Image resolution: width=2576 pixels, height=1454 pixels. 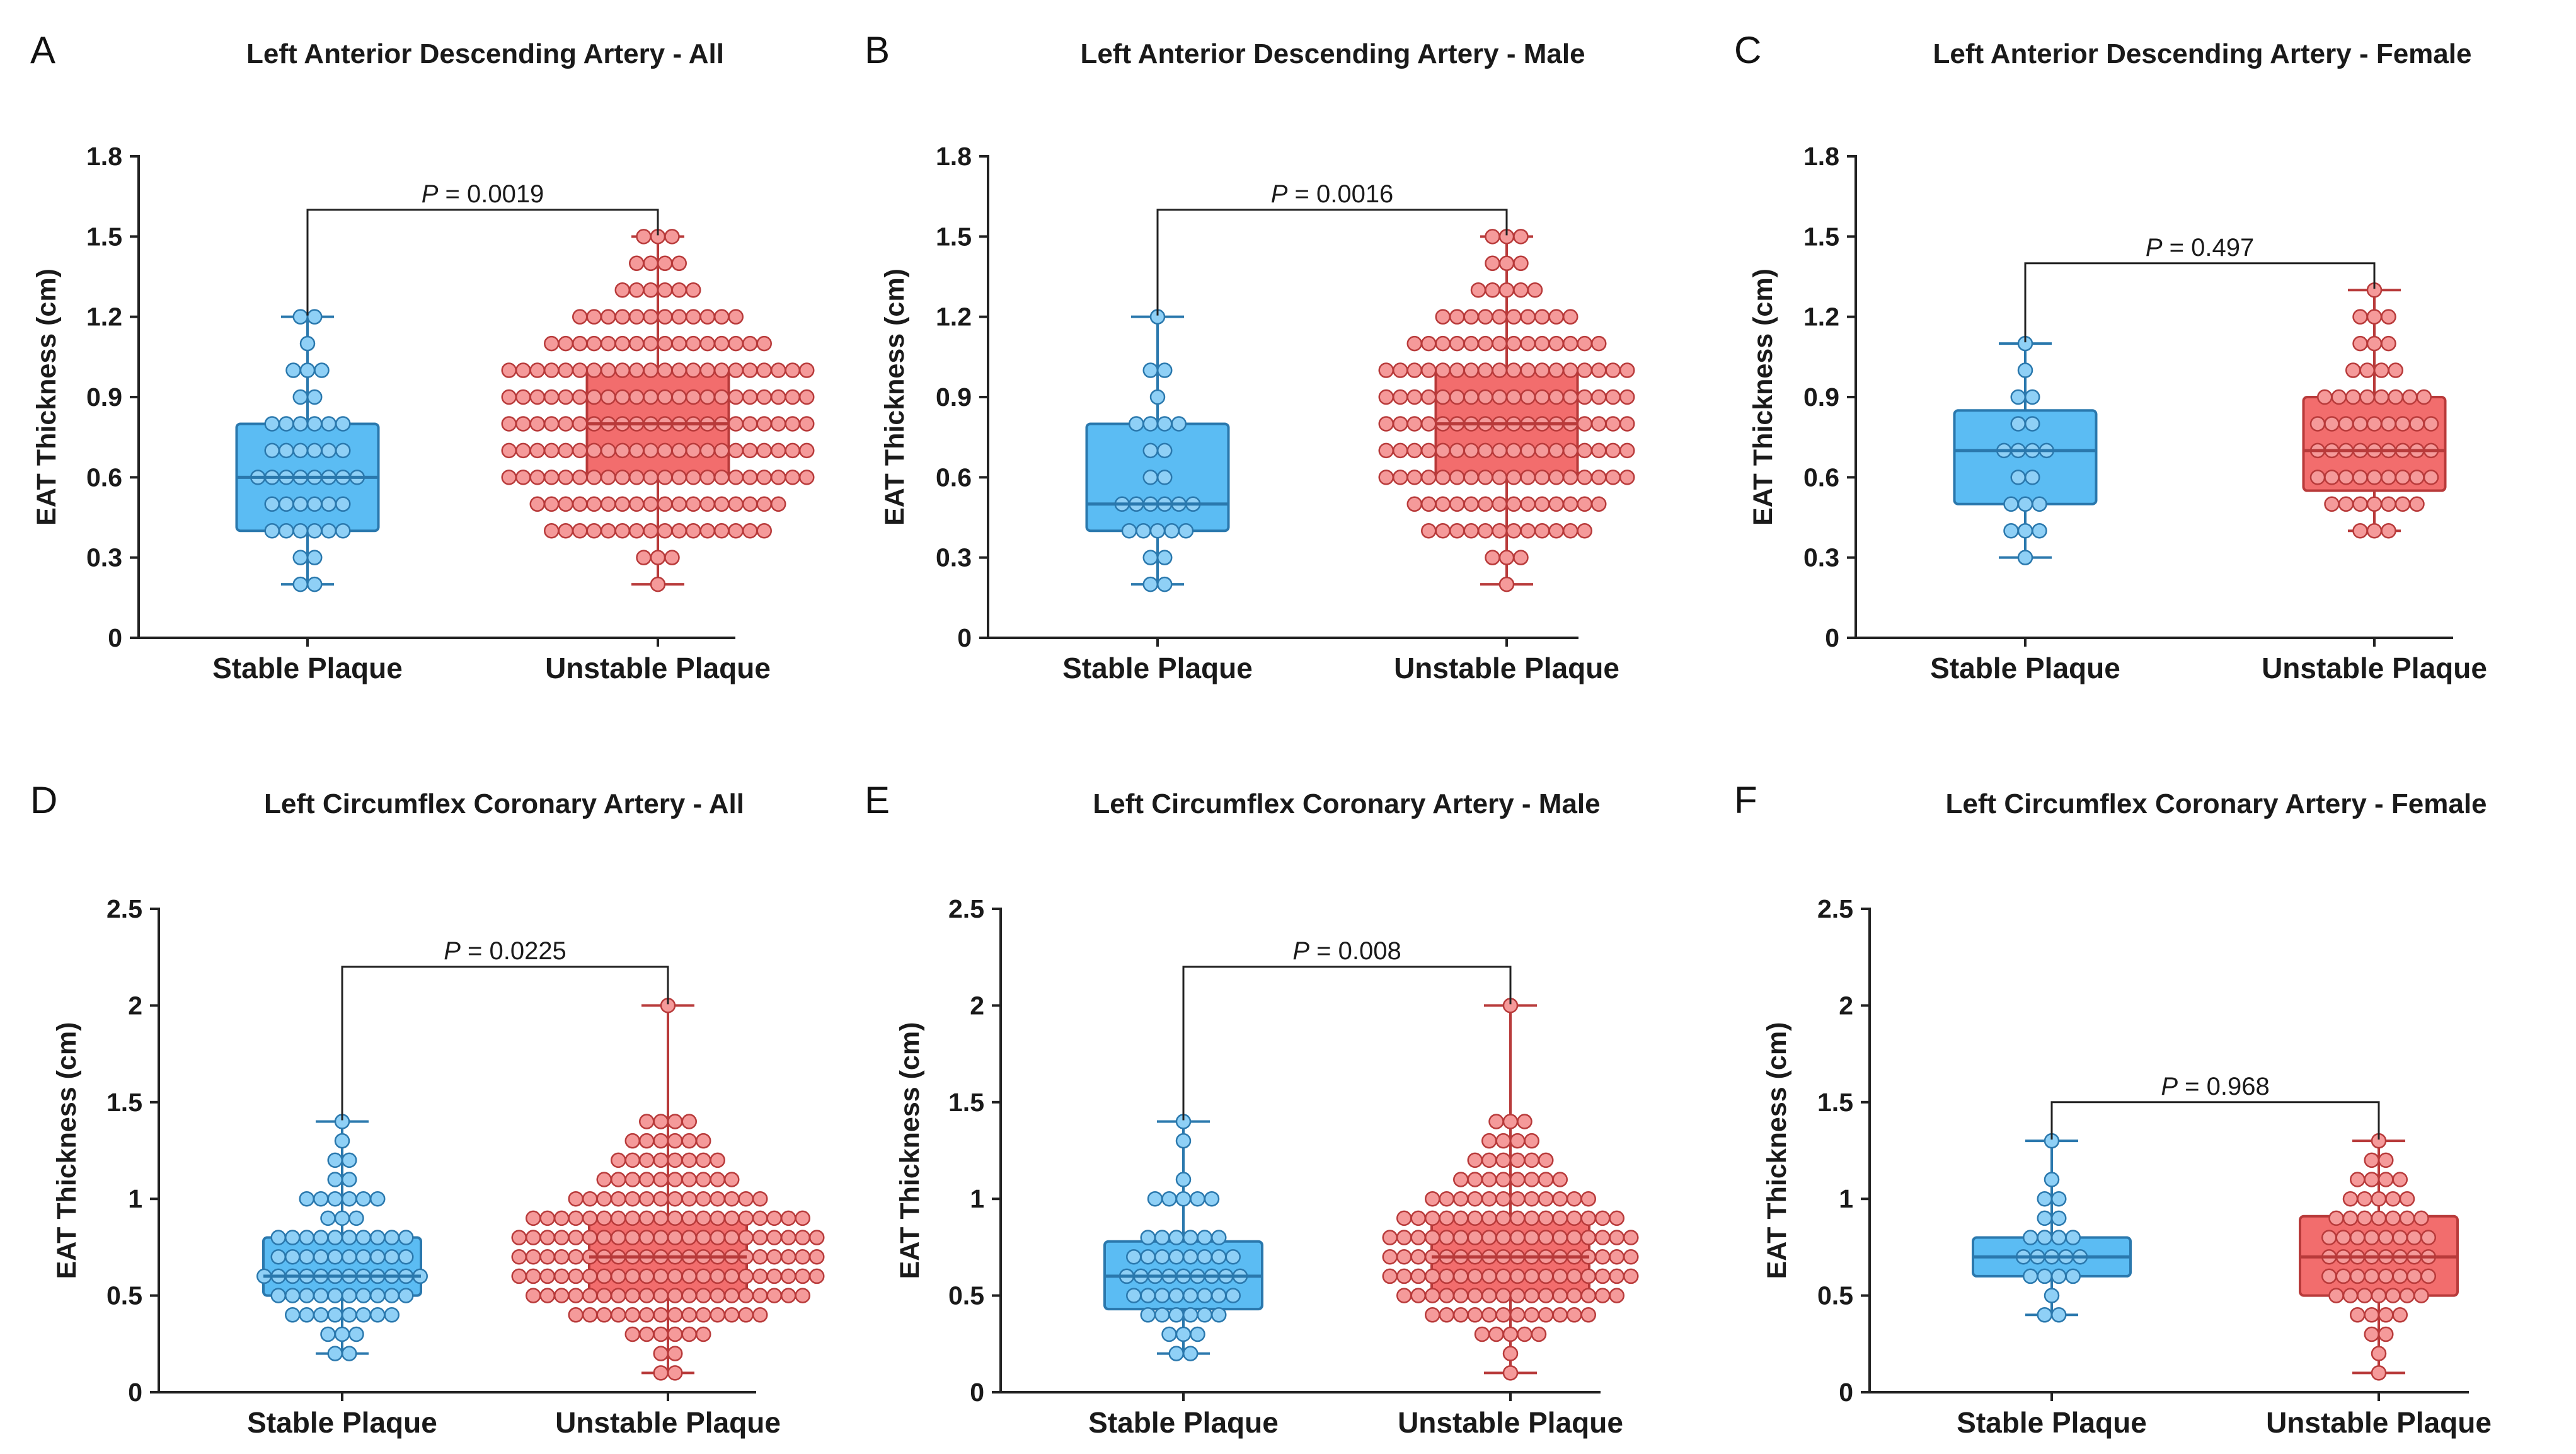 I want to click on x-tick-label: Stable Plaque, so click(x=342, y=1422).